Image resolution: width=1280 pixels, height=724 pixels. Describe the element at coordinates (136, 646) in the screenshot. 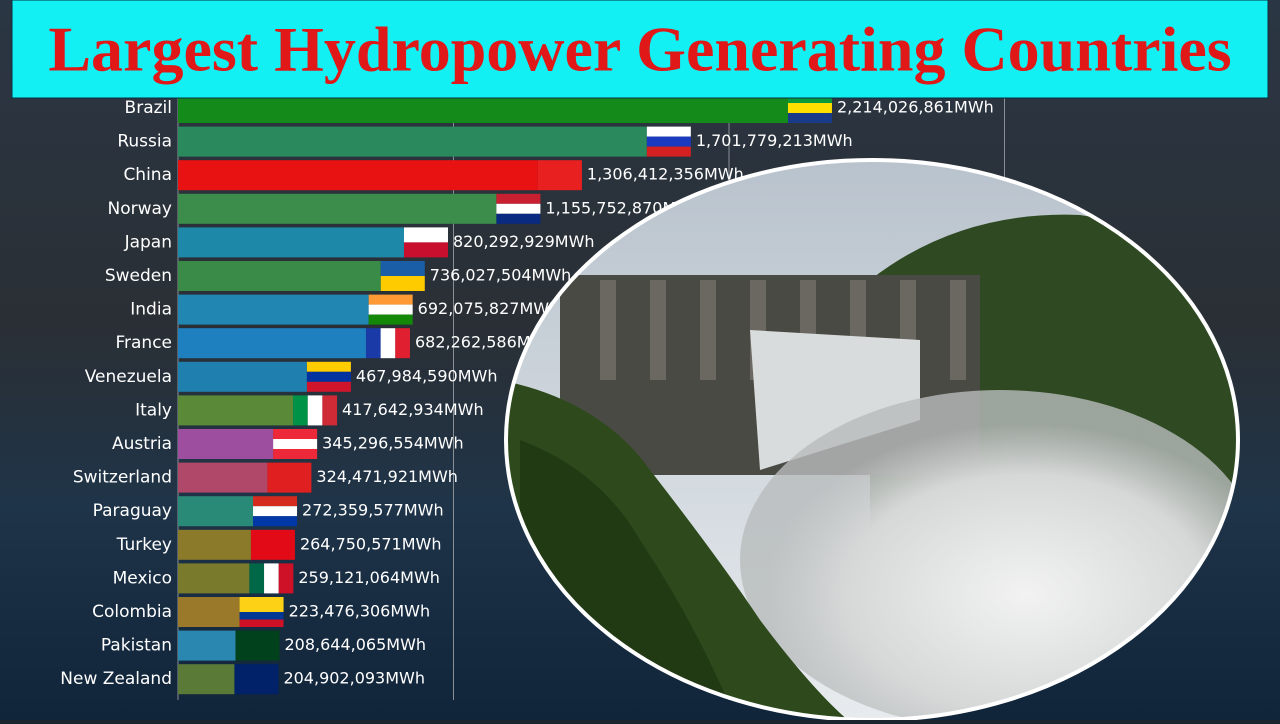

I see `y-tick-label: Pakistan` at that location.